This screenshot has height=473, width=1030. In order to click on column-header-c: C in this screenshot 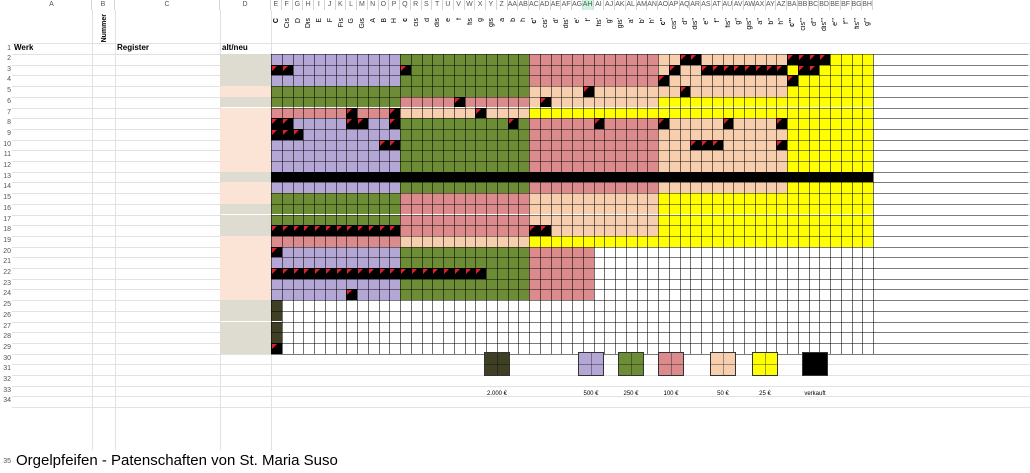, I will do `click(167, 5)`.